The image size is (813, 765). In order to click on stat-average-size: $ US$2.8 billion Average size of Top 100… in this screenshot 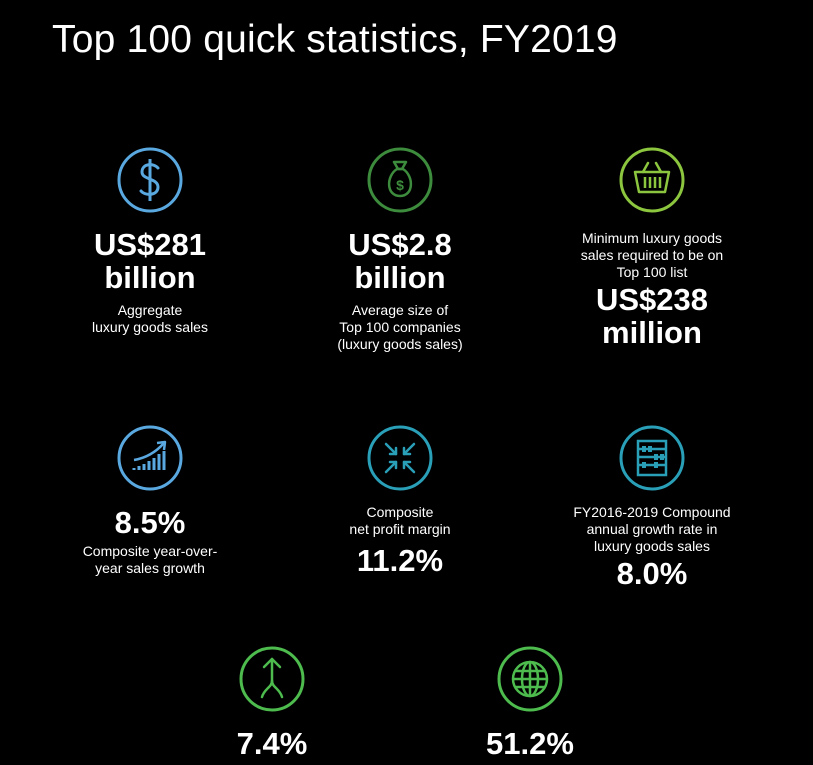, I will do `click(400, 249)`.